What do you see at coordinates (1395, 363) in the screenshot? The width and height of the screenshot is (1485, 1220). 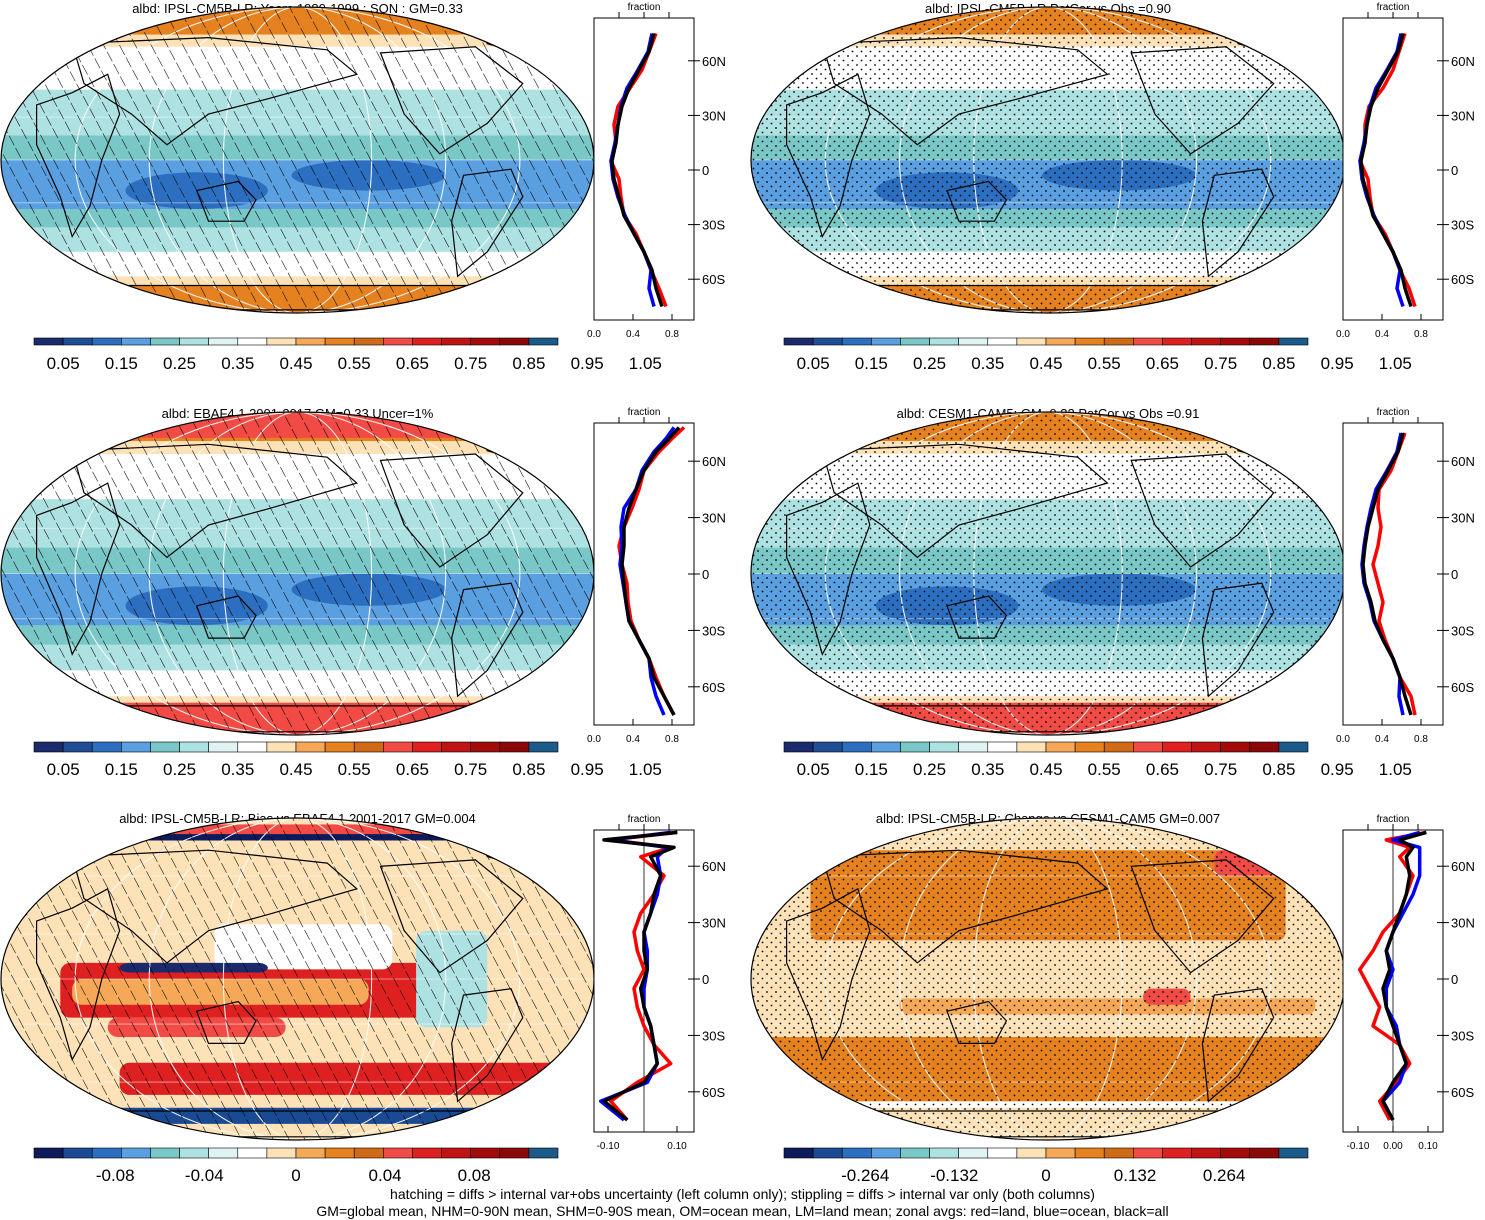 I see `colorbar-label: 1.05` at bounding box center [1395, 363].